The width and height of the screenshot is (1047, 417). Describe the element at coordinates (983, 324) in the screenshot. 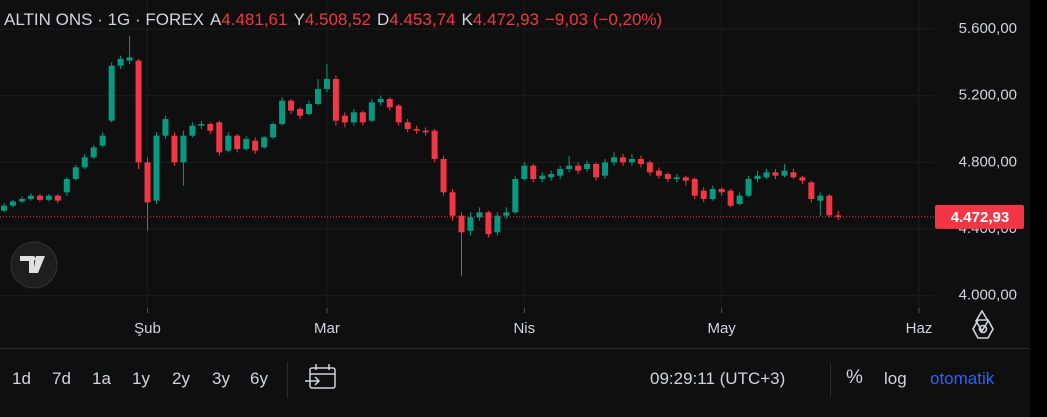

I see `settings-icon` at that location.